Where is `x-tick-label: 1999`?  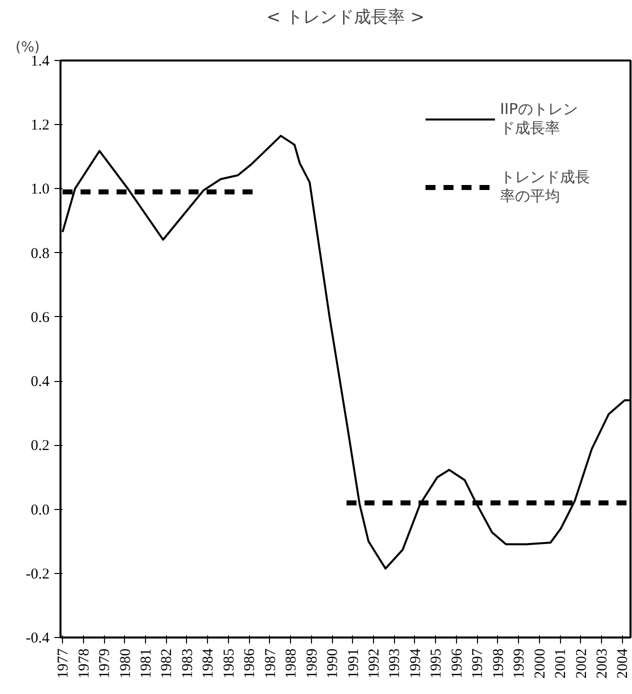
x-tick-label: 1999 is located at coordinates (520, 663).